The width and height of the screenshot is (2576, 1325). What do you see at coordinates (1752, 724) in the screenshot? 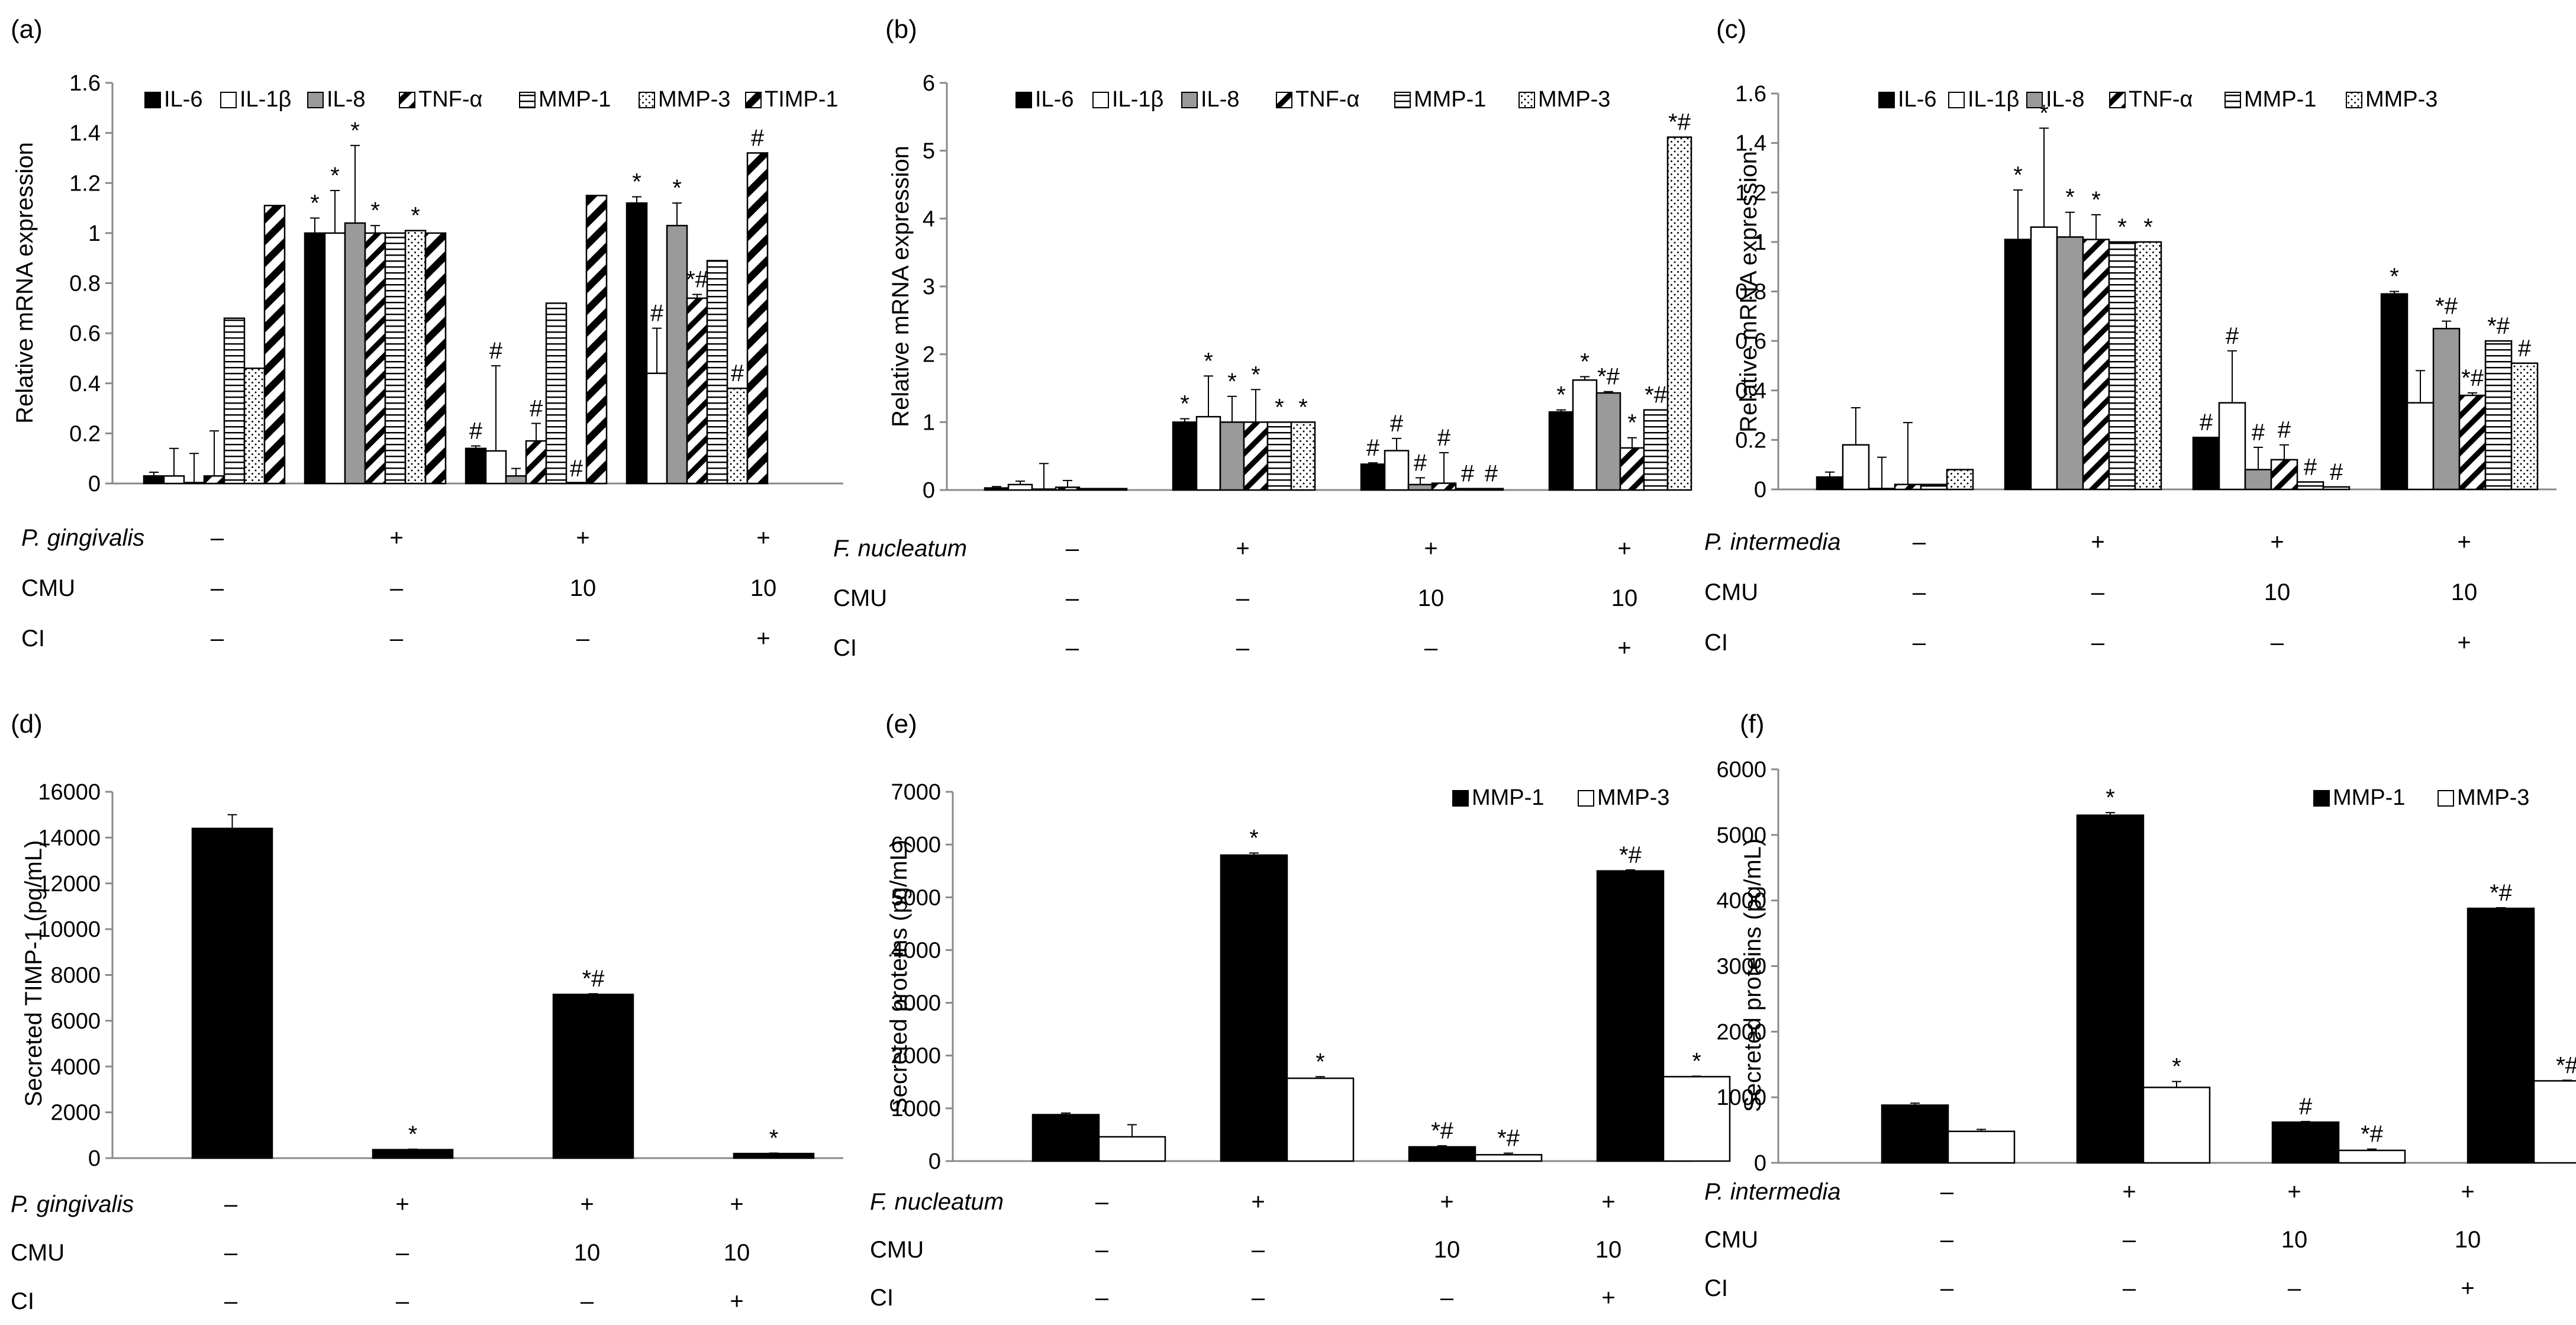
I see `panel-label: (f)` at bounding box center [1752, 724].